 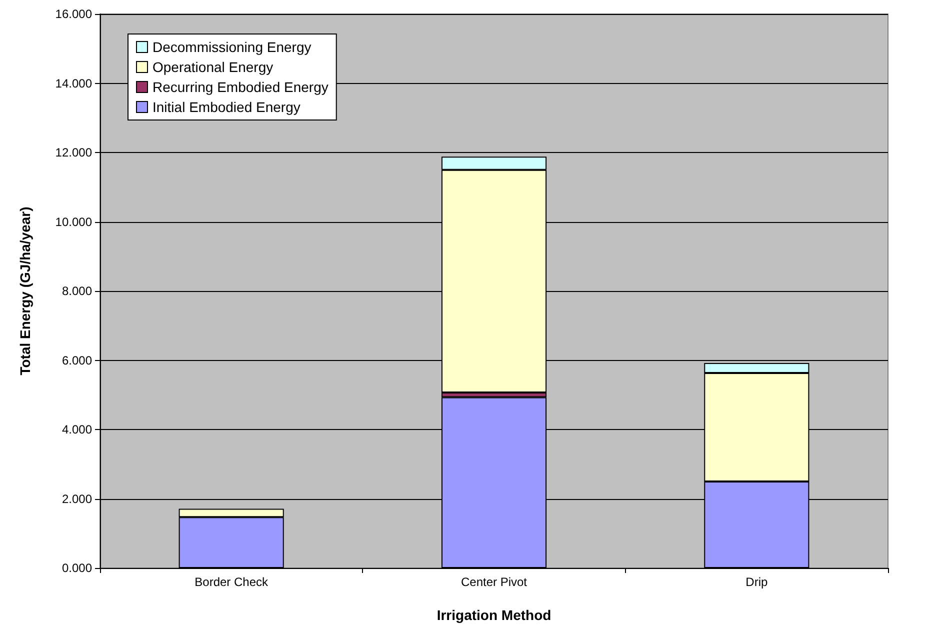 I want to click on x-tick-label: Center Pivot, so click(x=494, y=582).